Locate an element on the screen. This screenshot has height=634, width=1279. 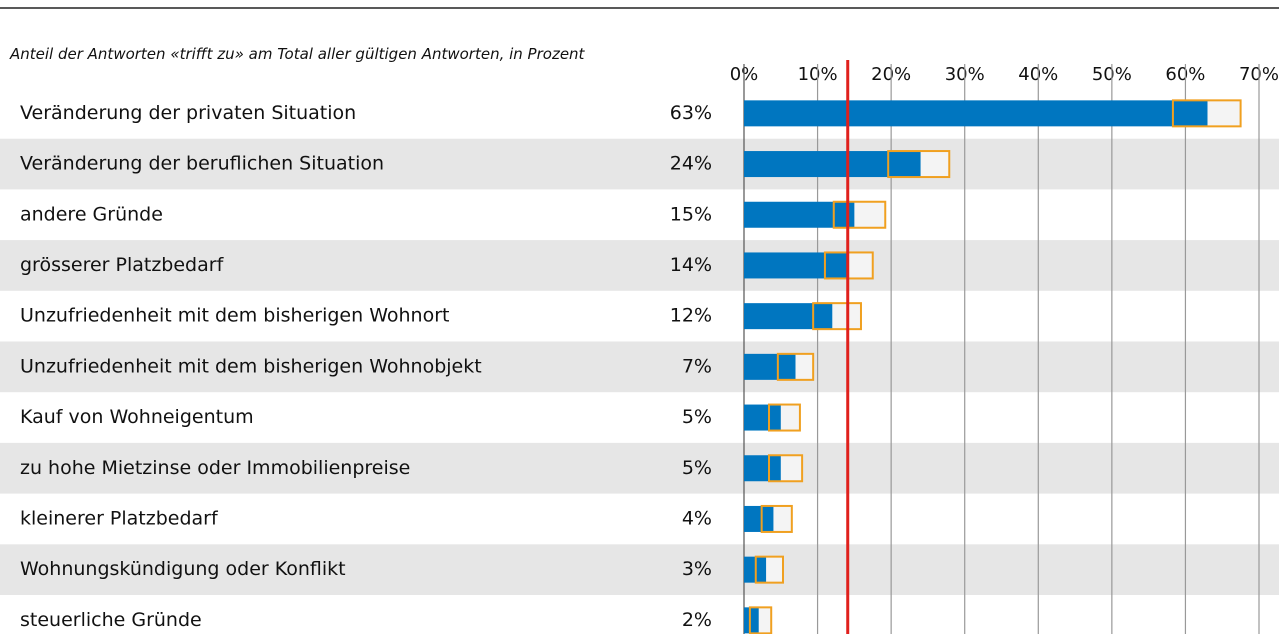
category-label: zu hohe Mietzinse oder Immobilienpreise is located at coordinates (215, 468).